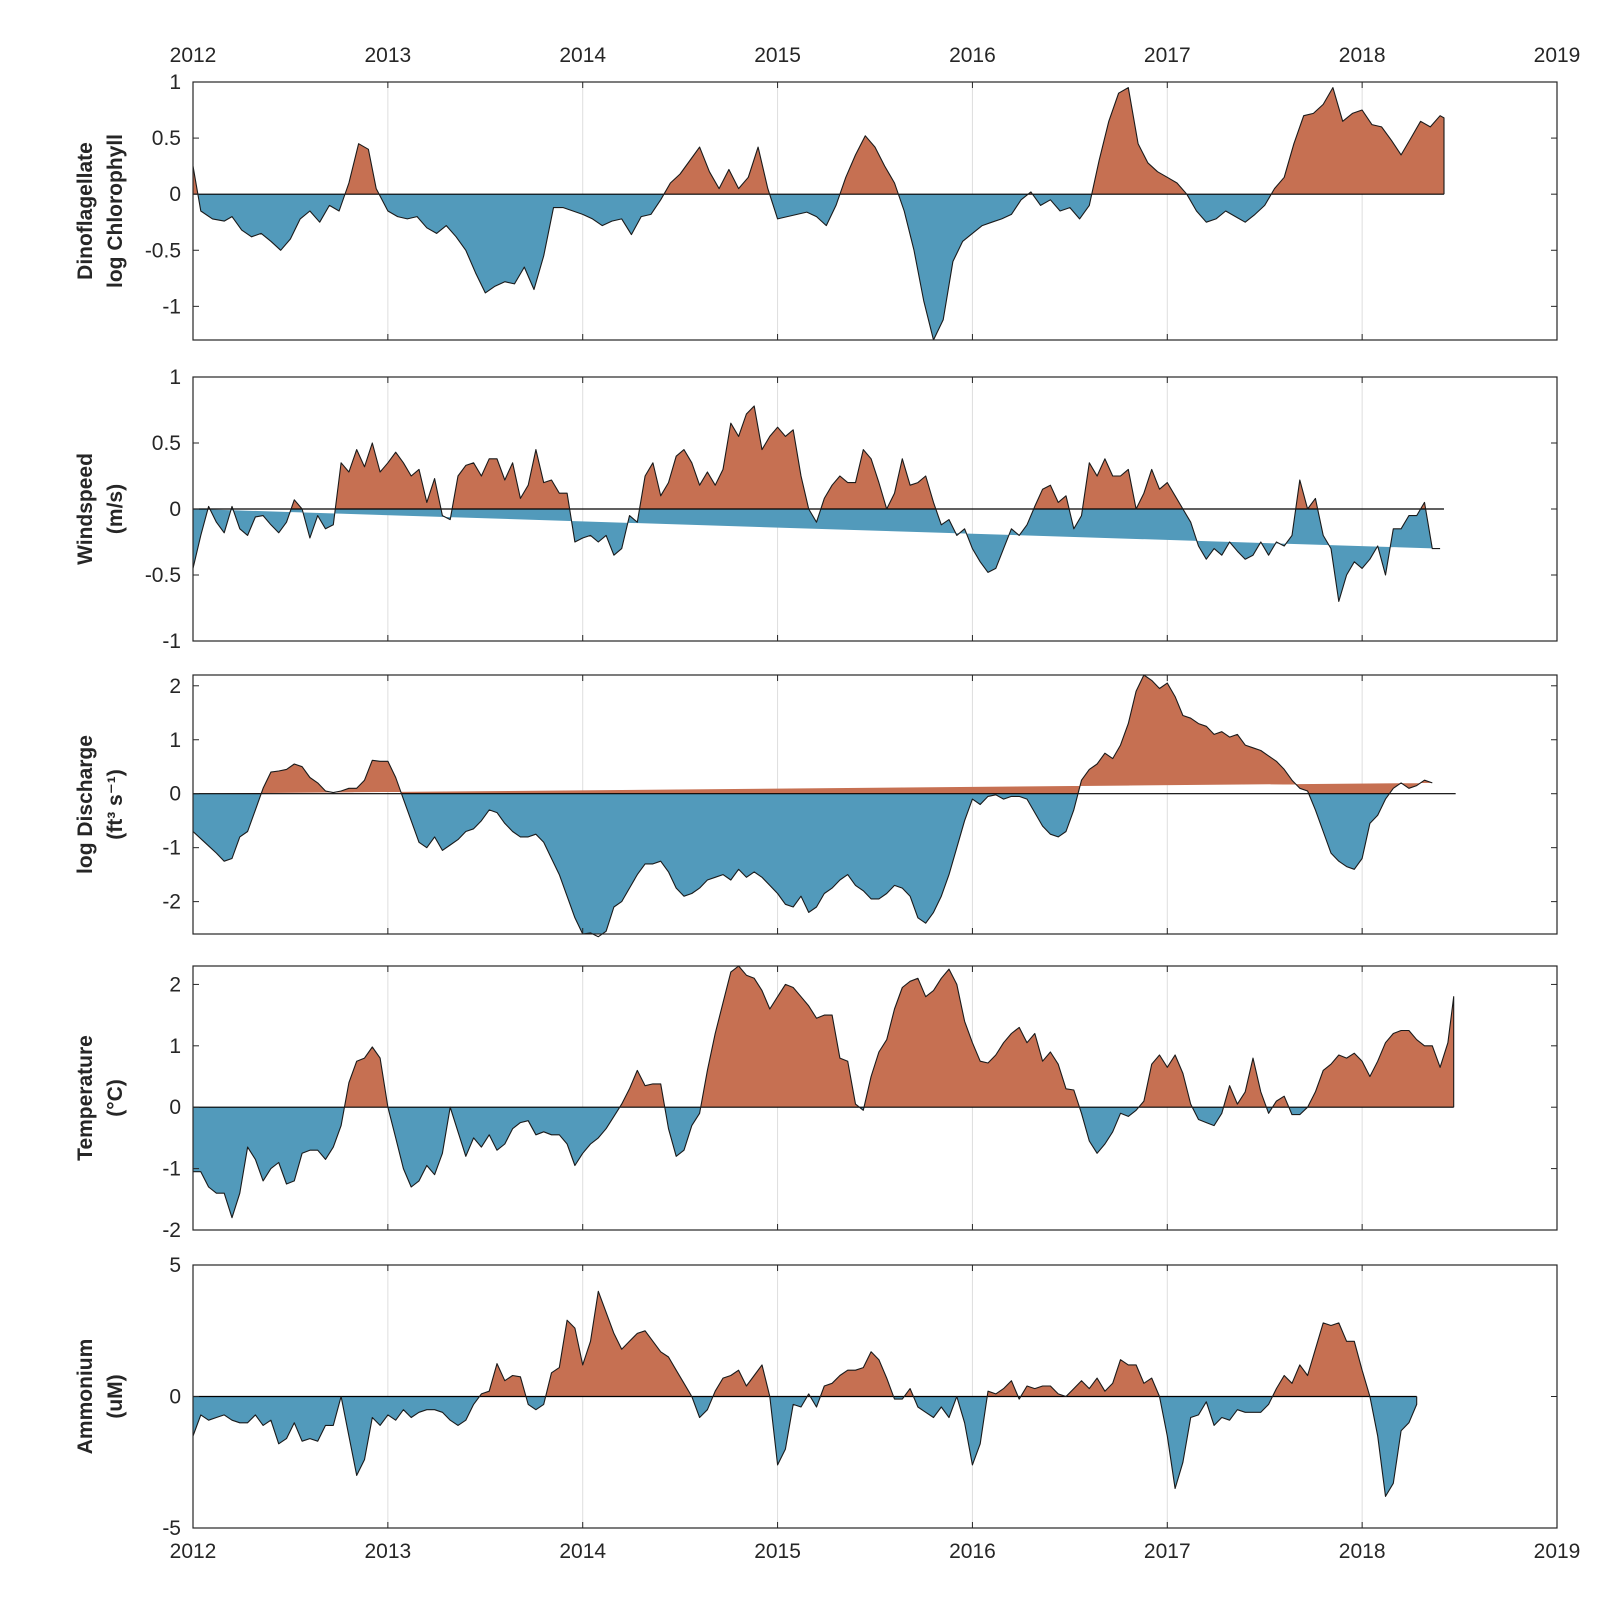  Describe the element at coordinates (1557, 55) in the screenshot. I see `x-tick-label-top: 2019` at that location.